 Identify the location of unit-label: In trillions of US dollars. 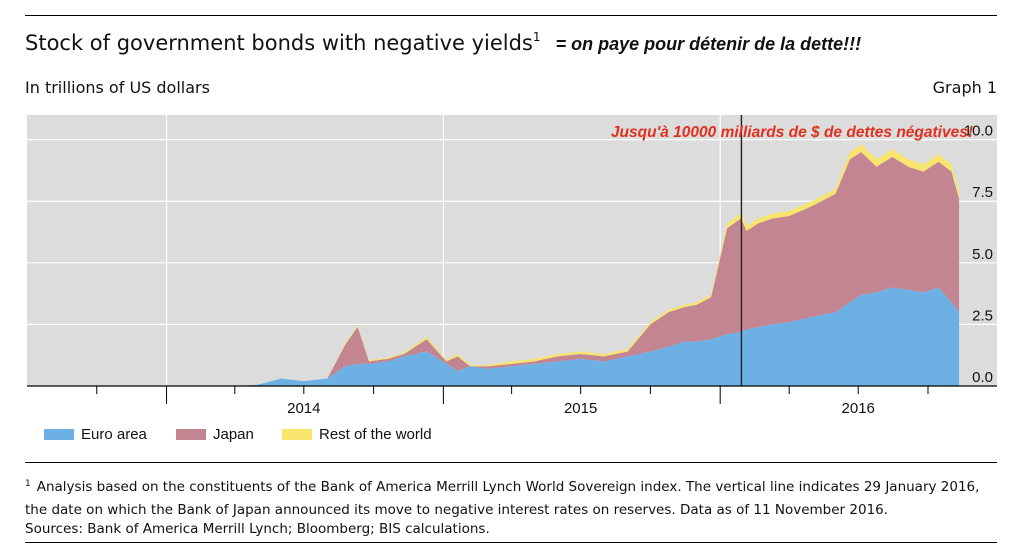
(117, 87).